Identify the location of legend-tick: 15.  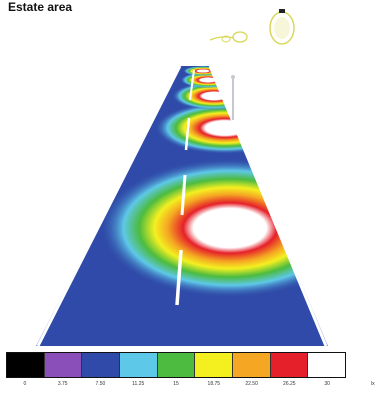
(176, 384).